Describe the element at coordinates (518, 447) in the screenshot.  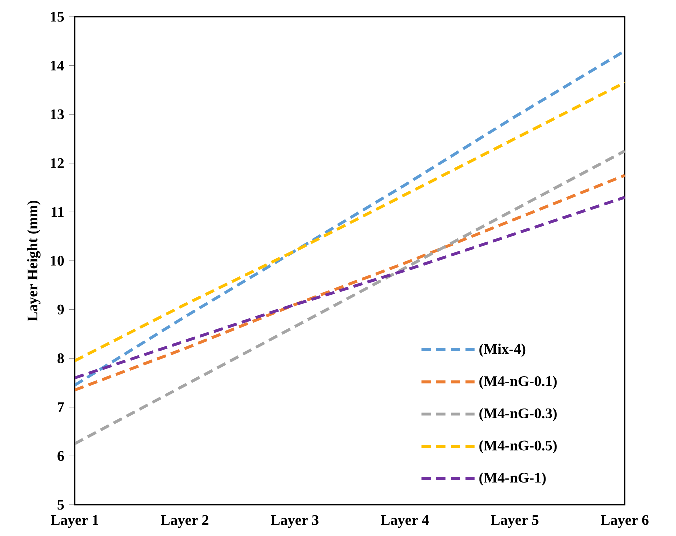
I see `legend-label: (M4-nG-0.5)` at that location.